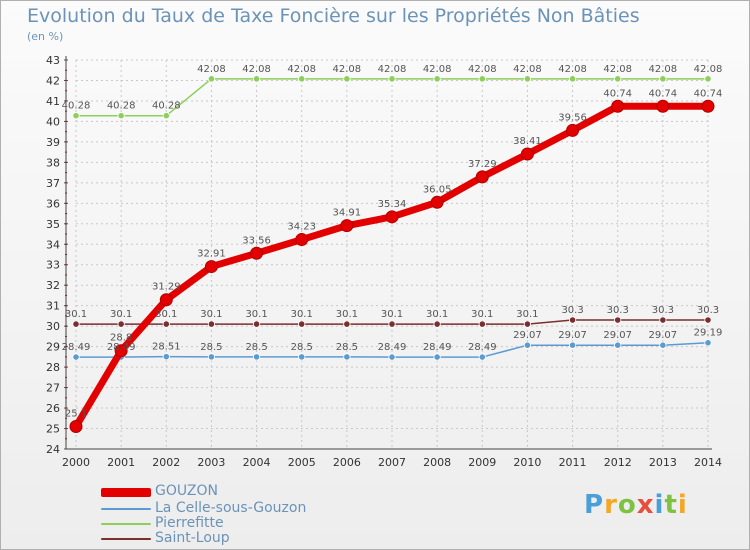  What do you see at coordinates (257, 462) in the screenshot?
I see `x-tick-label: 2004` at bounding box center [257, 462].